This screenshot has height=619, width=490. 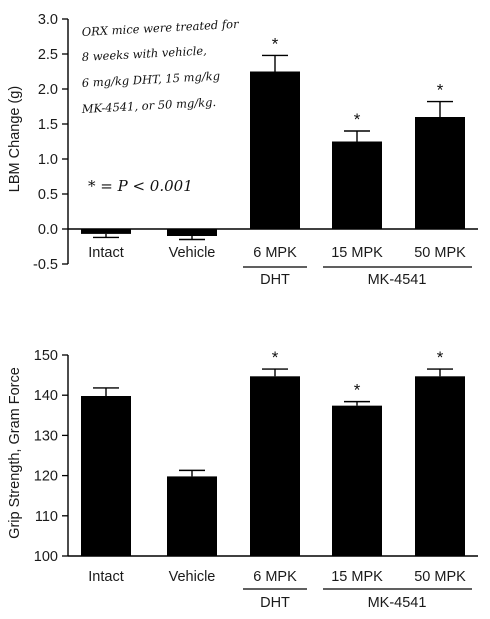 I want to click on lbm-category-label: 50 MPK, so click(x=440, y=253).